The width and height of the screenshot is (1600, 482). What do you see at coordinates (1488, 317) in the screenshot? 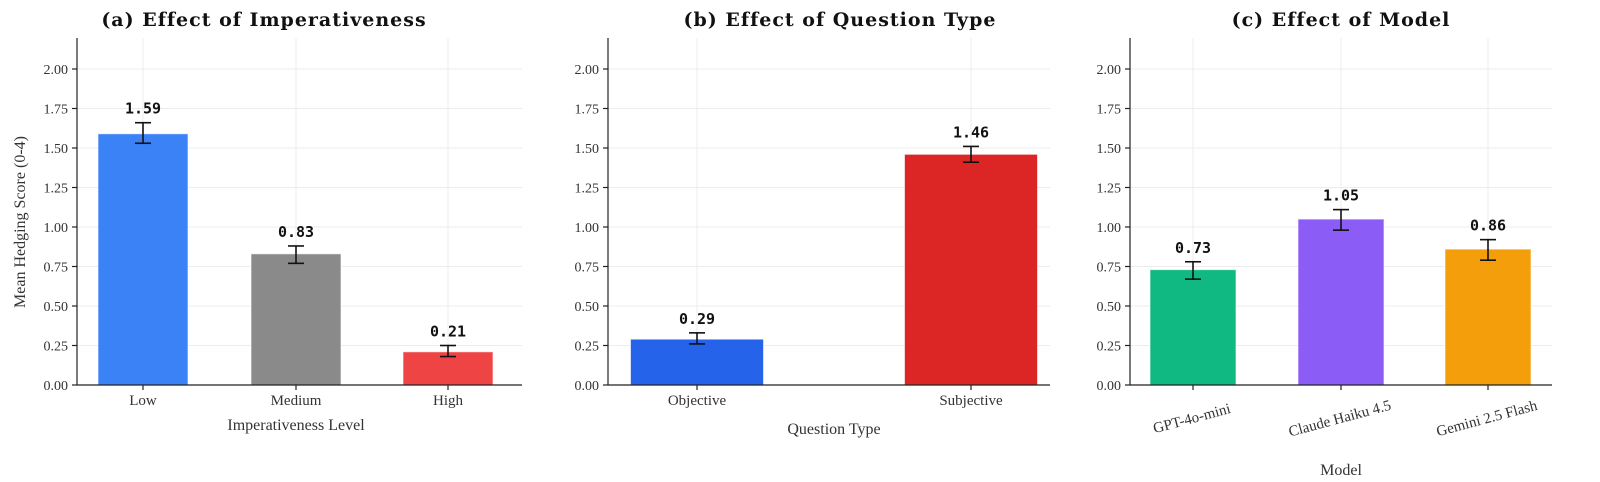
I see `bar-gemini-2-5-flash` at bounding box center [1488, 317].